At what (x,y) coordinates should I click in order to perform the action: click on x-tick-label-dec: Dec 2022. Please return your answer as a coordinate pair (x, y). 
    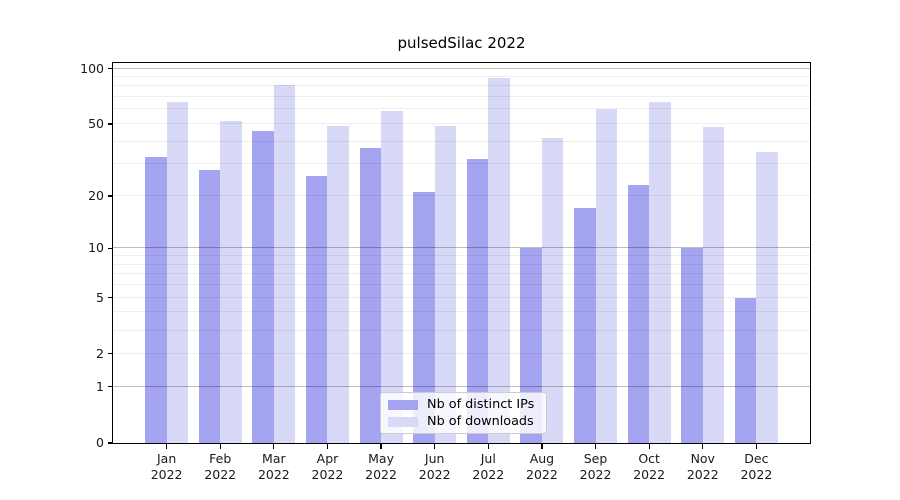
    Looking at the image, I should click on (756, 466).